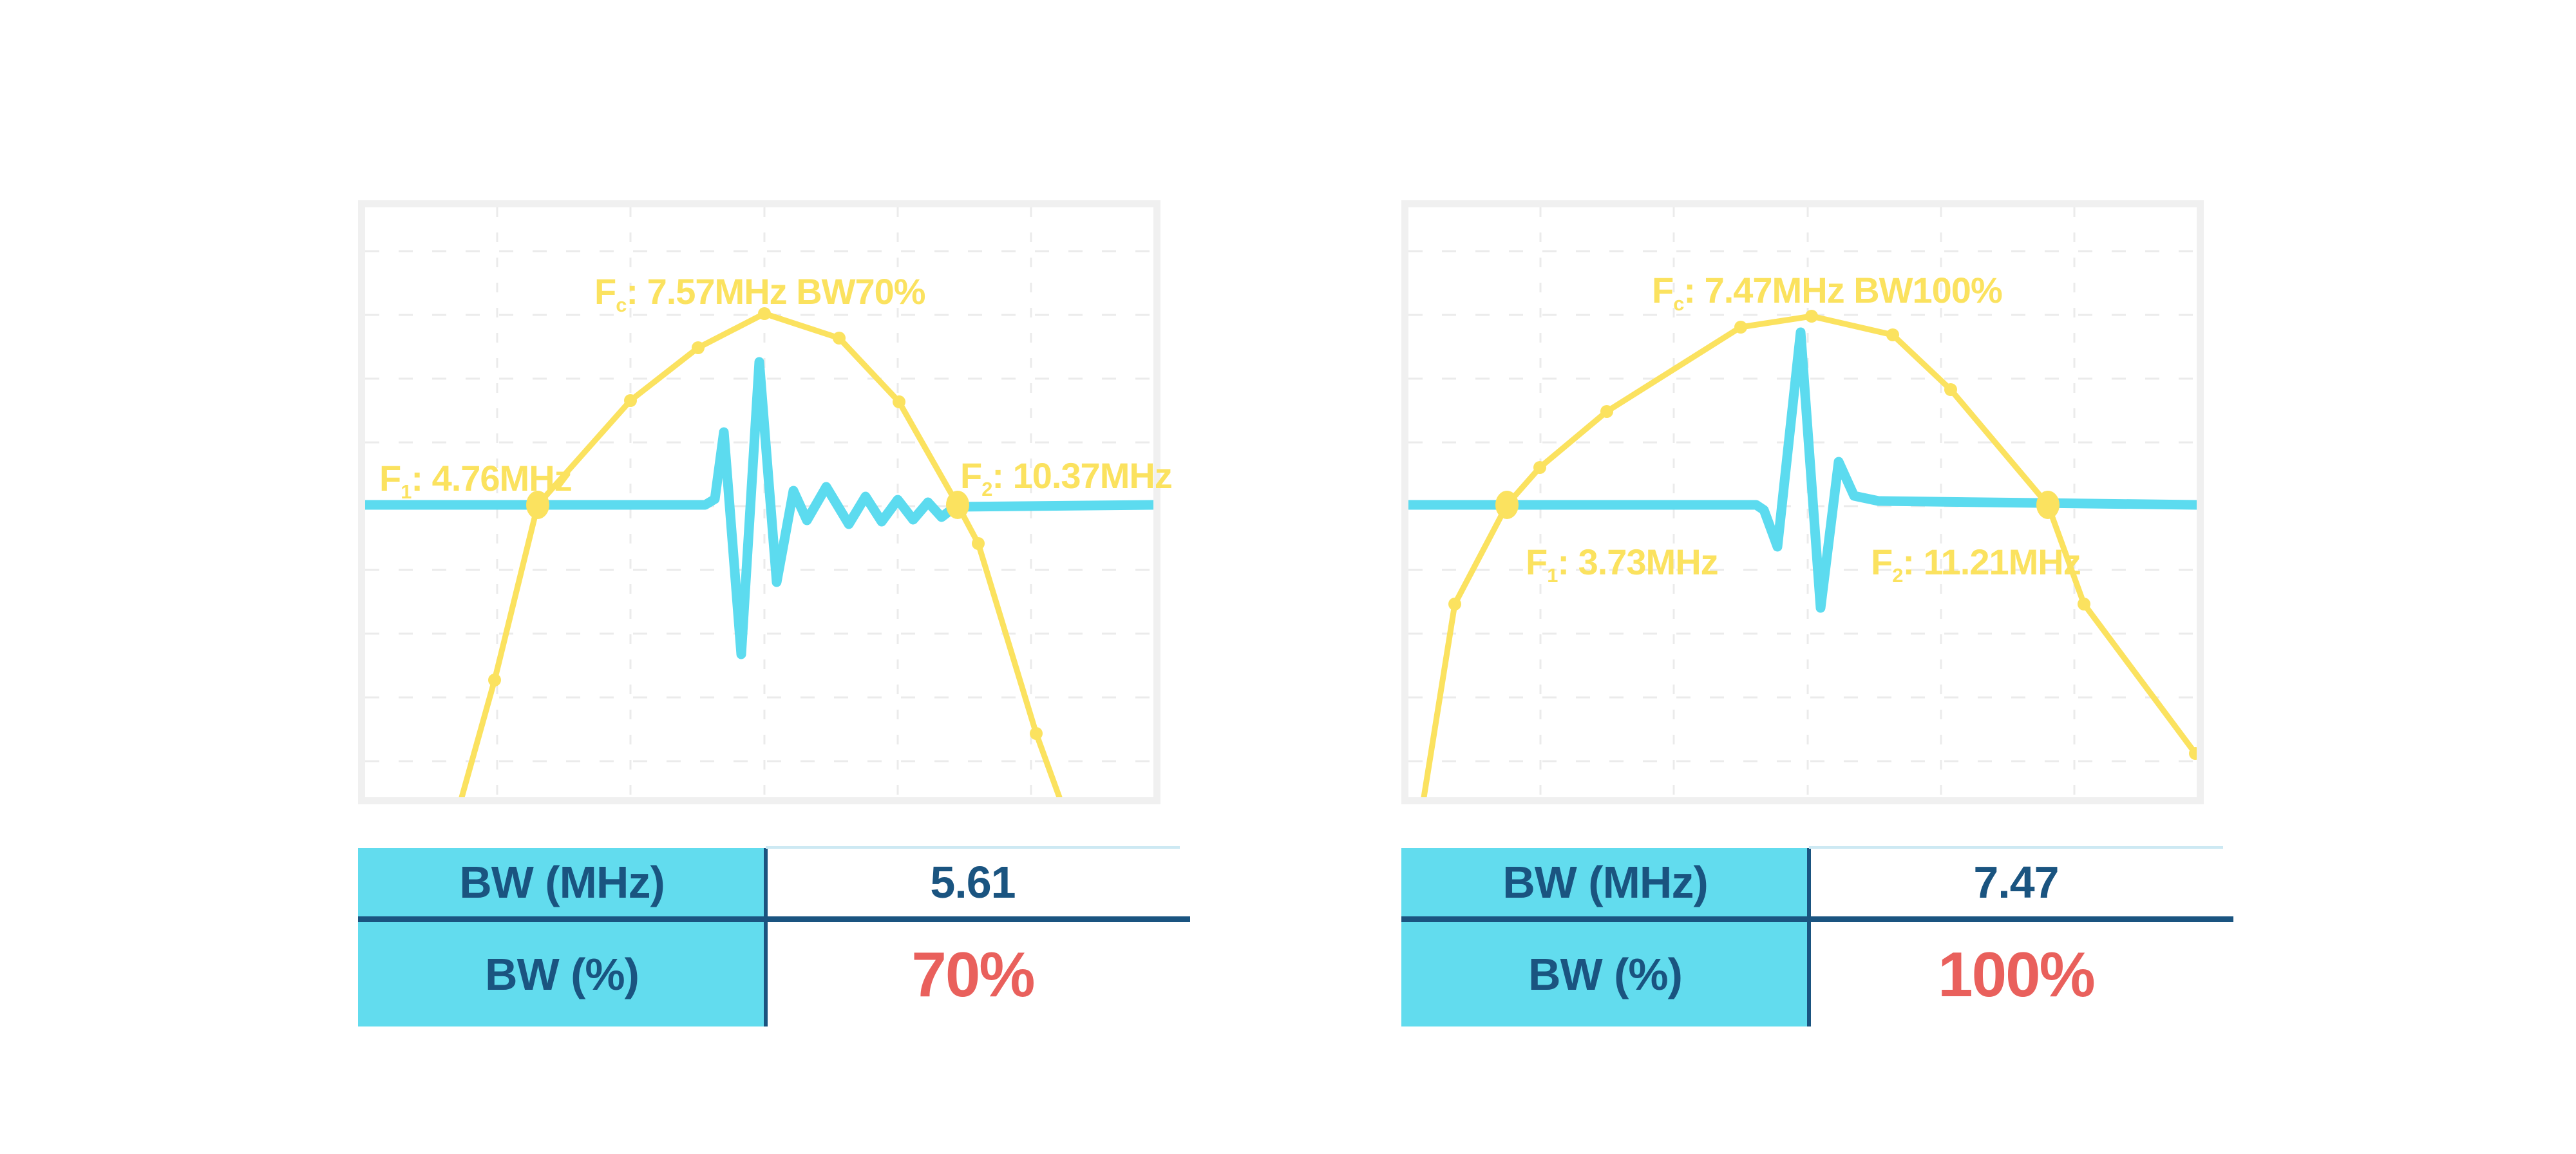  Describe the element at coordinates (2016, 882) in the screenshot. I see `bw-mhz-value-cell: 7.47` at that location.